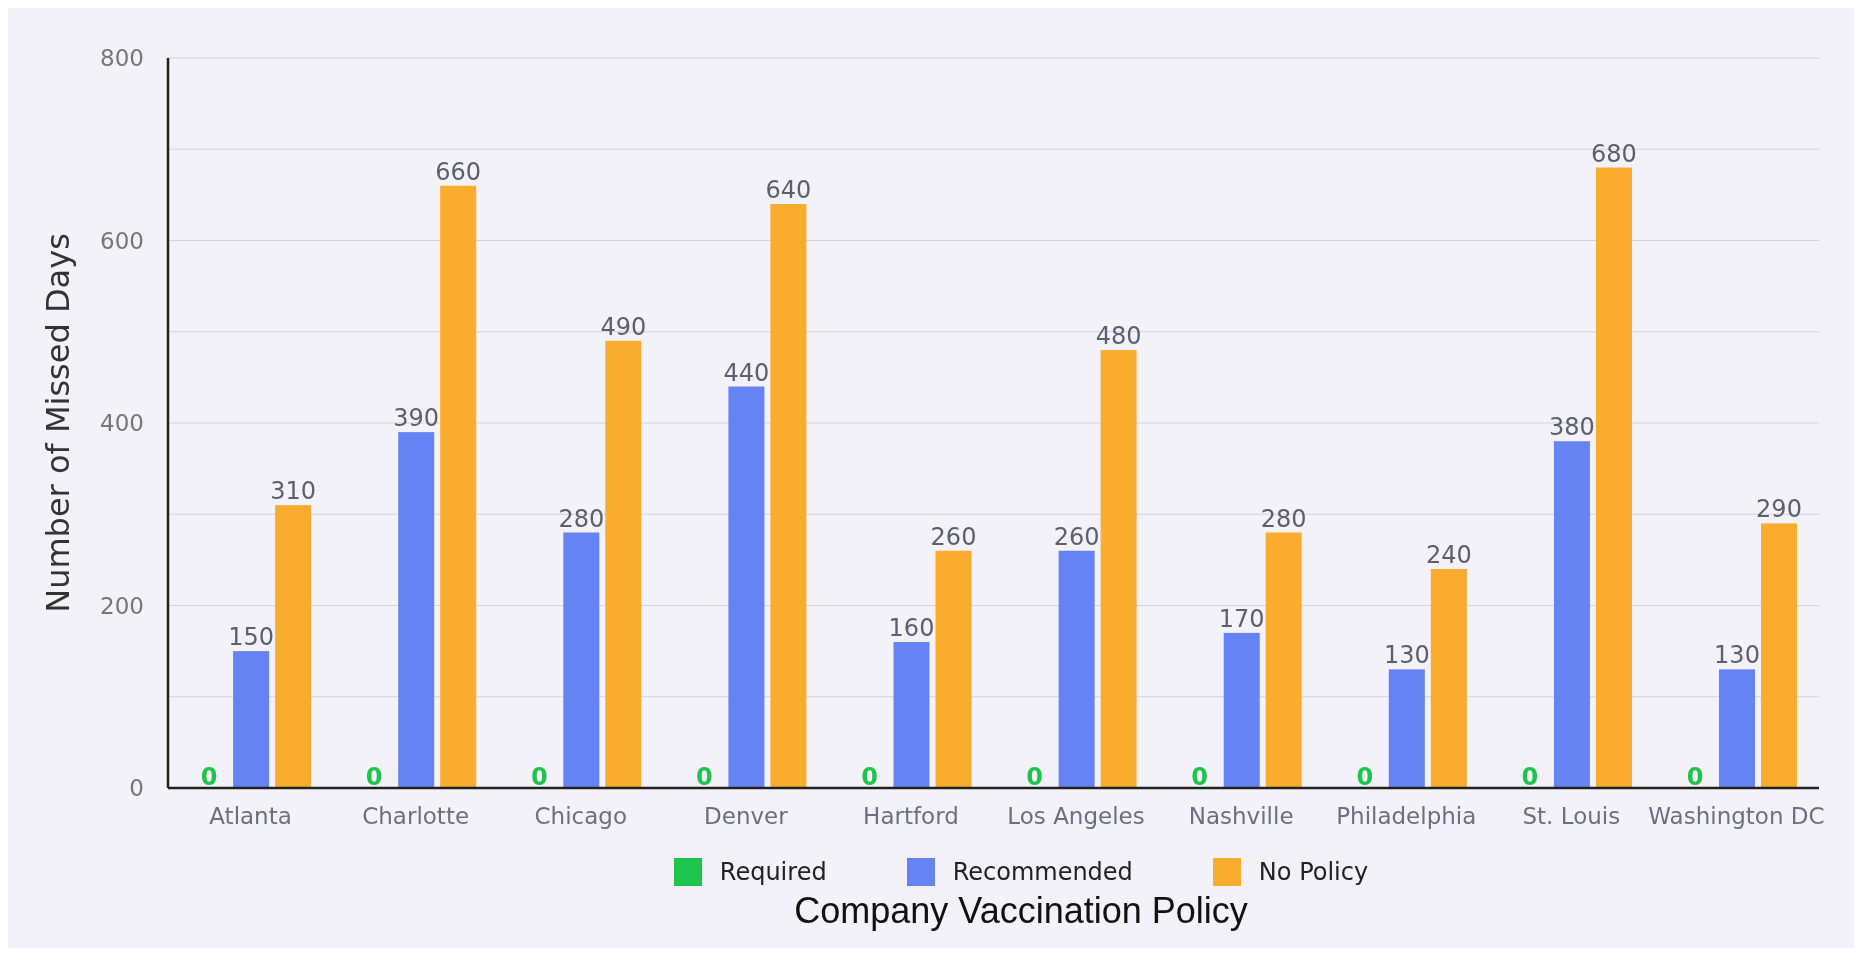 The image size is (1862, 958). Describe the element at coordinates (1021, 911) in the screenshot. I see `x-axis-title: Company Vaccination Policy` at that location.